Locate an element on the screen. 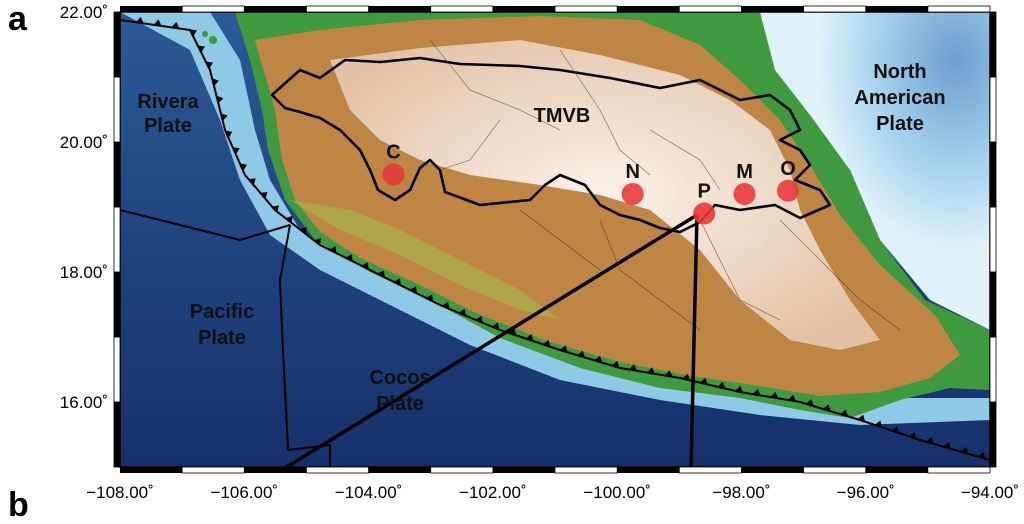 The height and width of the screenshot is (524, 1024). volcano-label-p: P is located at coordinates (703, 192).